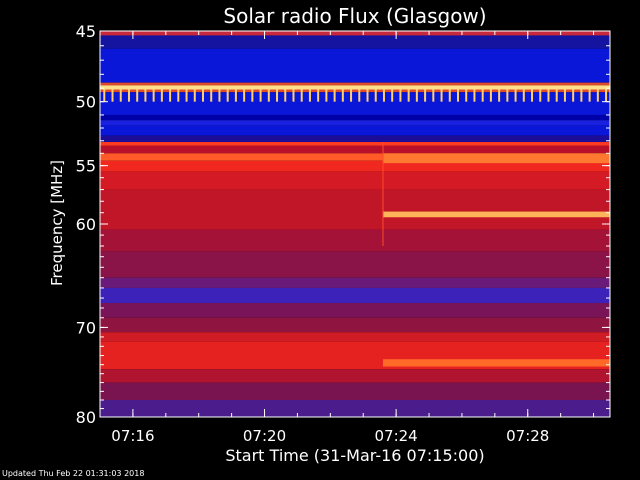  I want to click on x-tick-label: 07:28, so click(527, 436).